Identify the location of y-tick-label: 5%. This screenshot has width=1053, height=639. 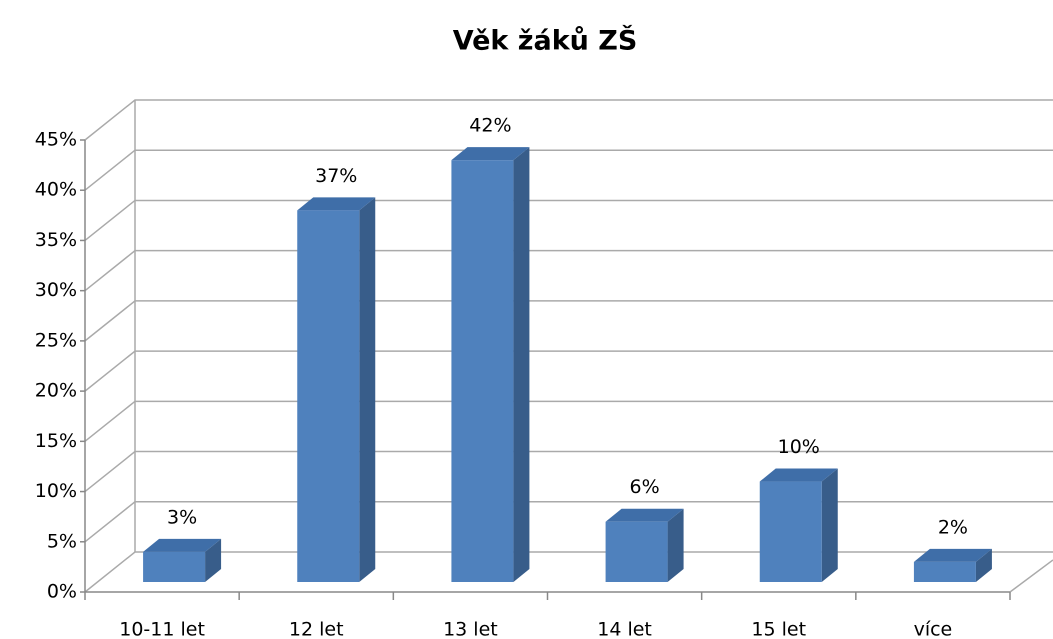
(62, 541).